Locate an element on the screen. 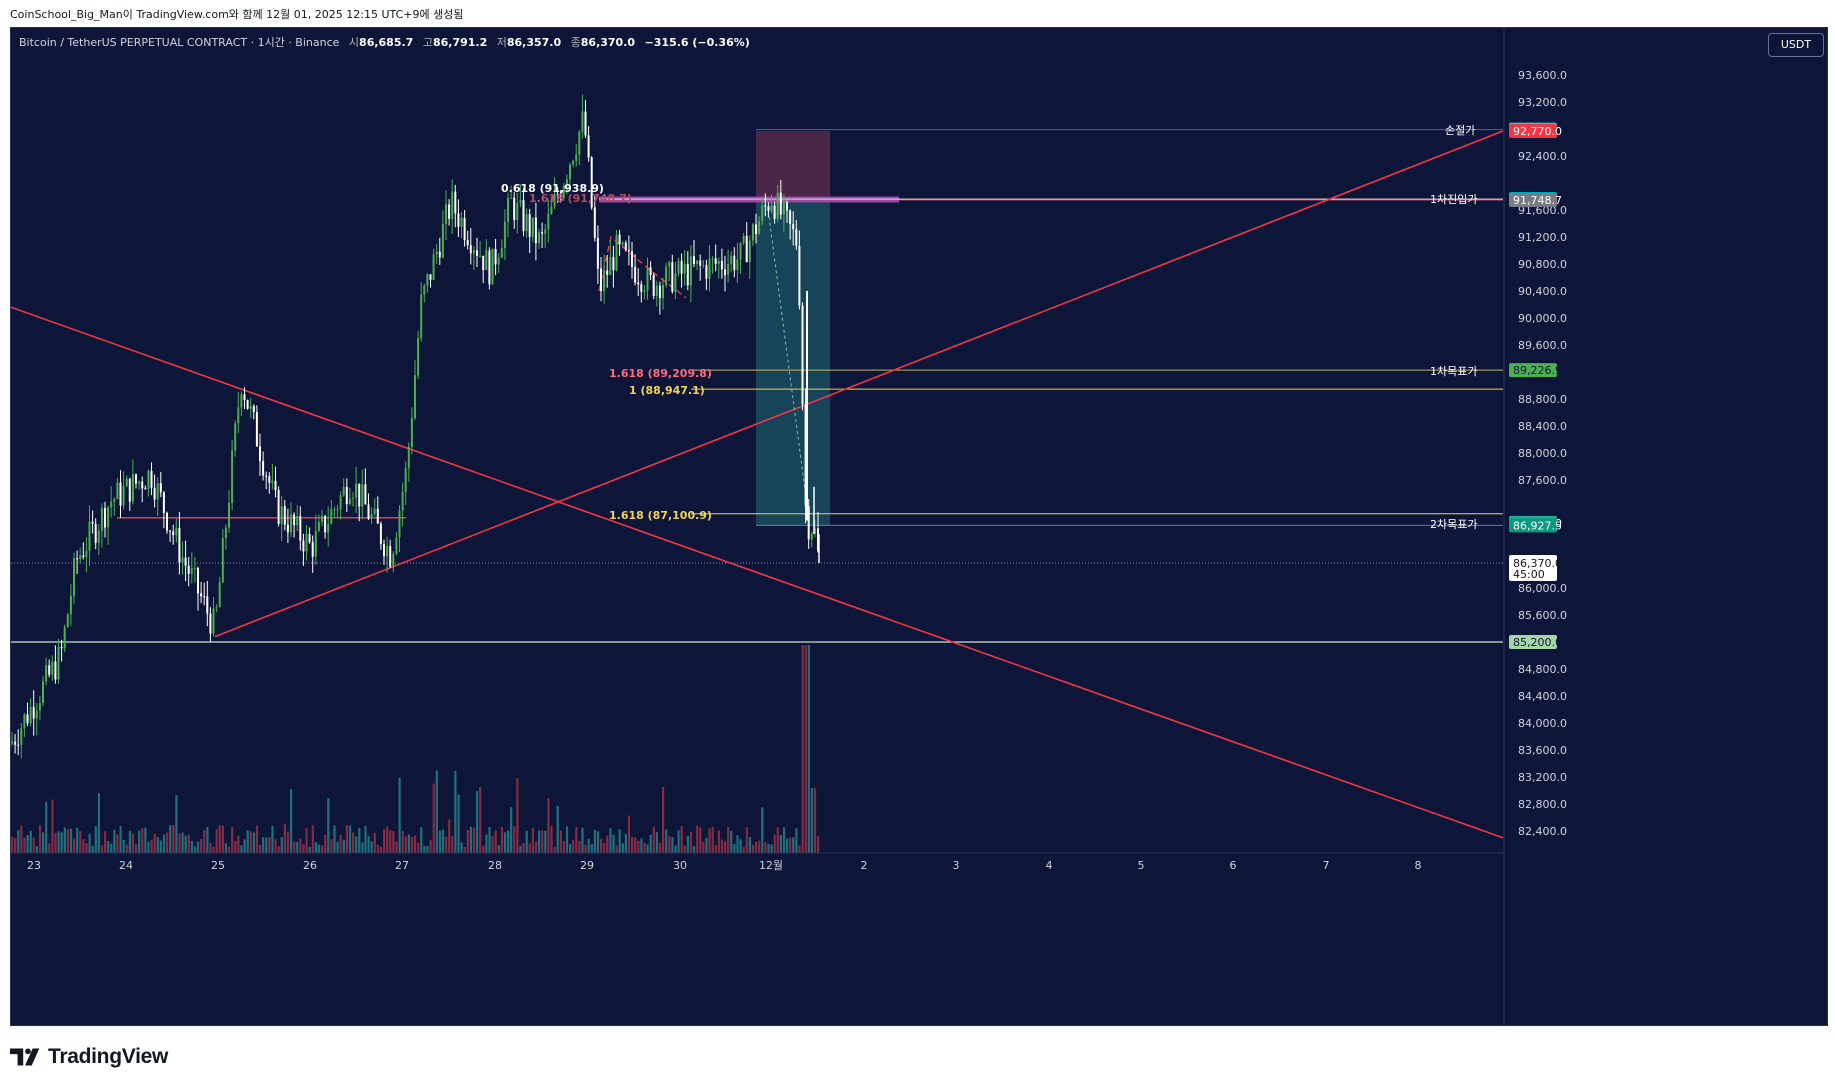 This screenshot has width=1835, height=1086. currency-button: USDT is located at coordinates (1796, 45).